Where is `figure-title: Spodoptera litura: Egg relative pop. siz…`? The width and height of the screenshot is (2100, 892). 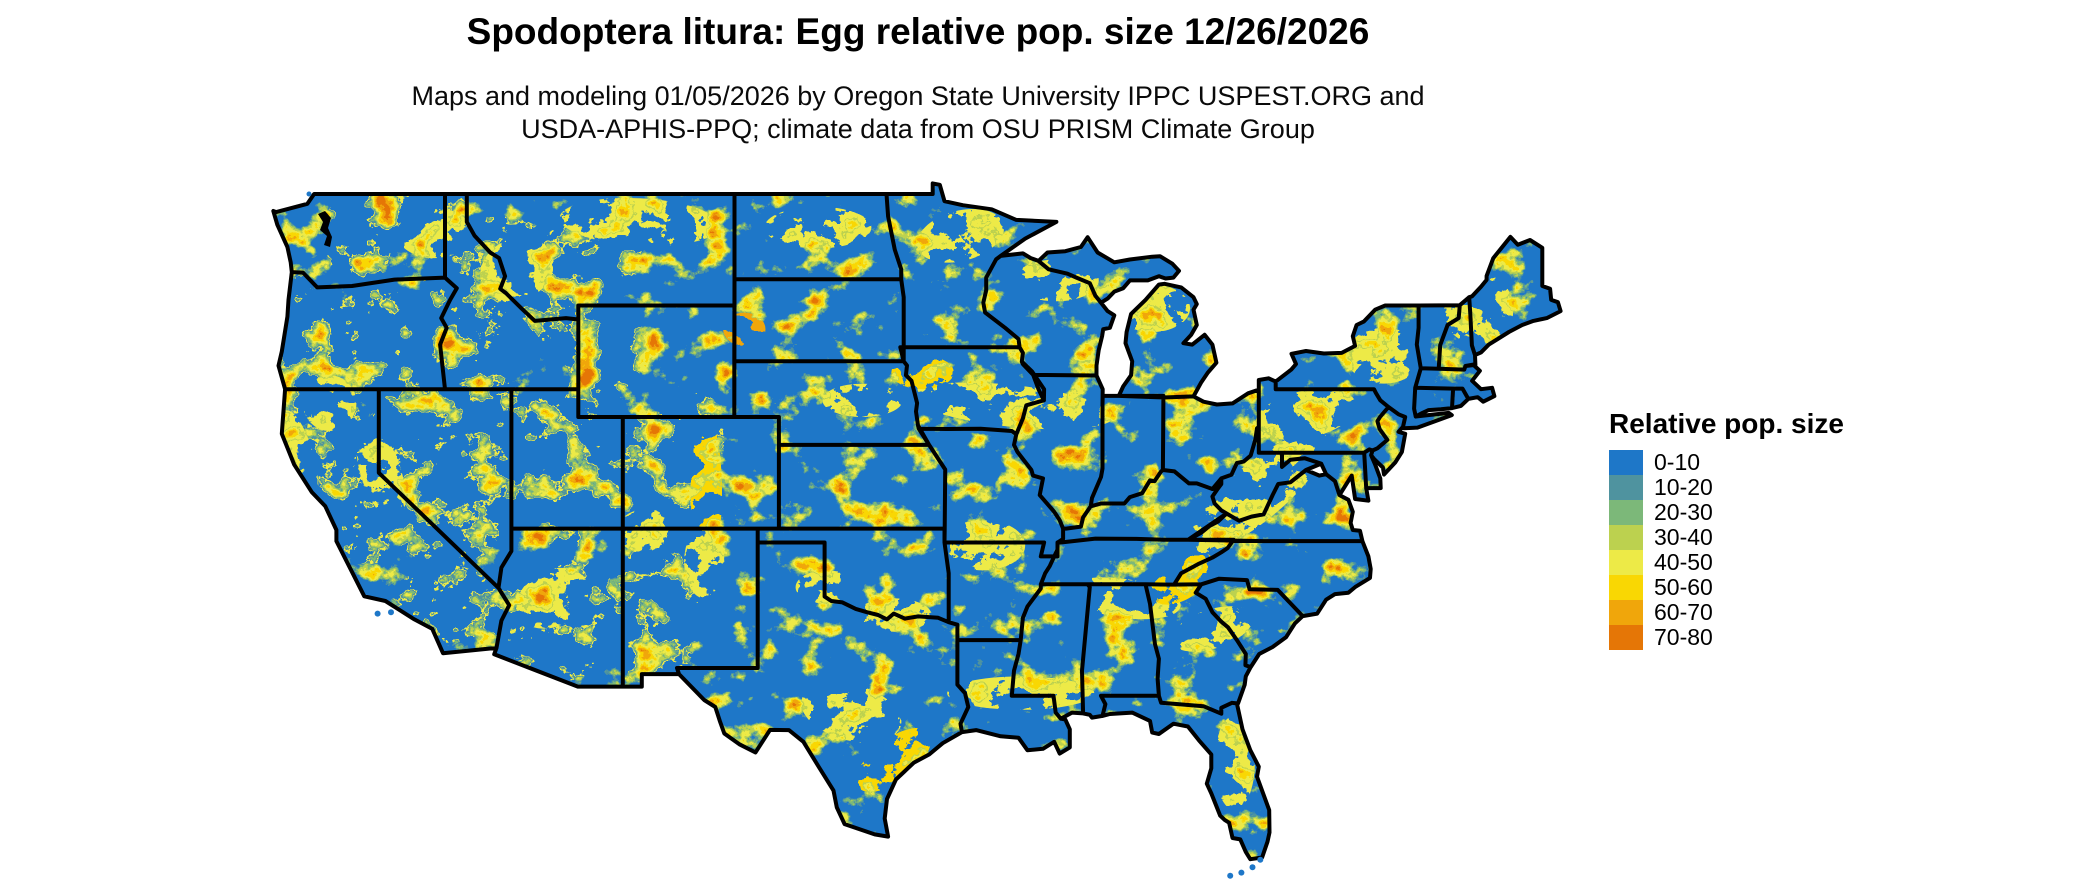 figure-title: Spodoptera litura: Egg relative pop. siz… is located at coordinates (918, 31).